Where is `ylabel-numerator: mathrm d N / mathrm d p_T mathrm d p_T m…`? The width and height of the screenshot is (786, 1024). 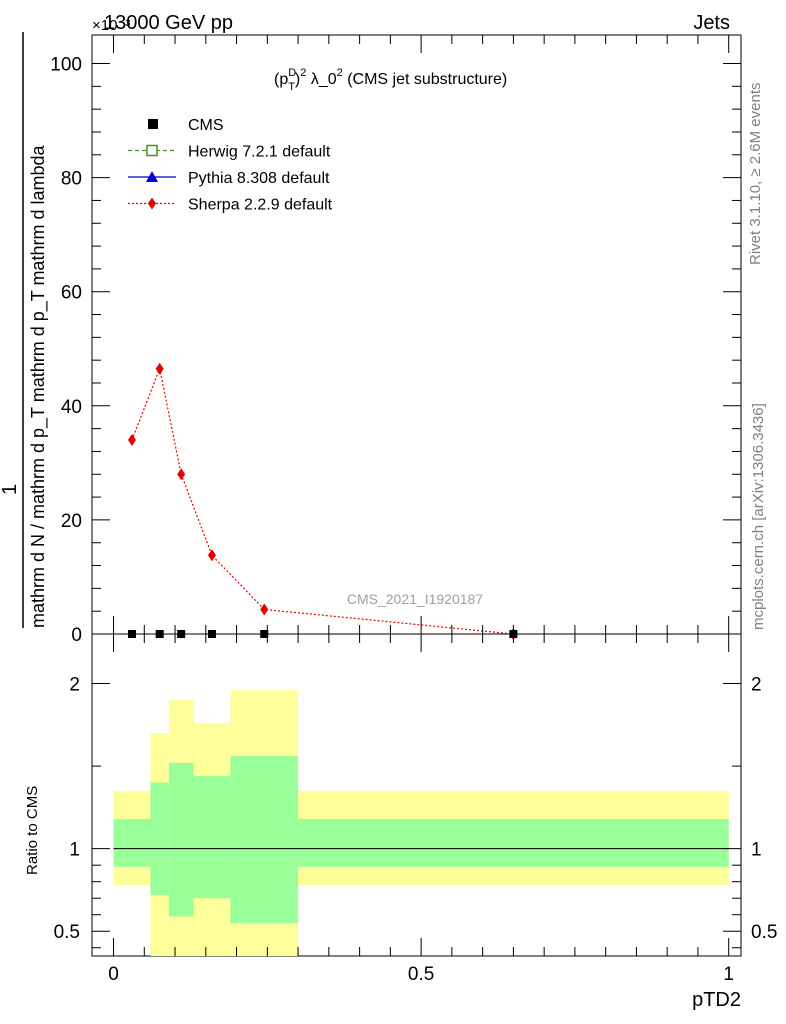 ylabel-numerator: mathrm d N / mathrm d p_T mathrm d p_T m… is located at coordinates (38, 386).